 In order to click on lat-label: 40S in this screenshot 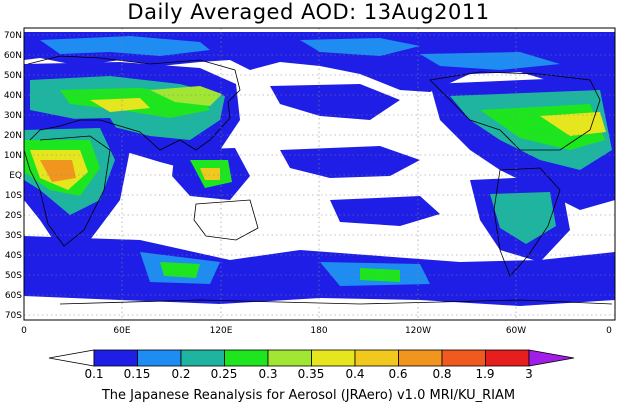, I will do `click(13, 256)`.